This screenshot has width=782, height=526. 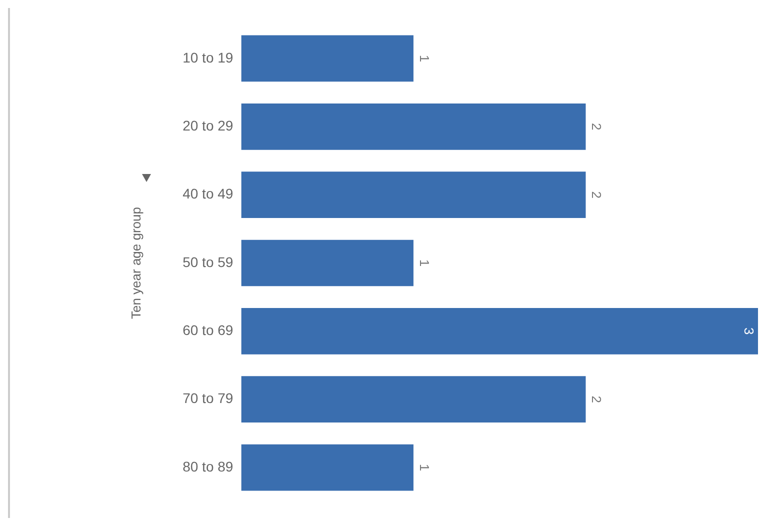 I want to click on y-tick-label: 40 to 49, so click(x=208, y=194).